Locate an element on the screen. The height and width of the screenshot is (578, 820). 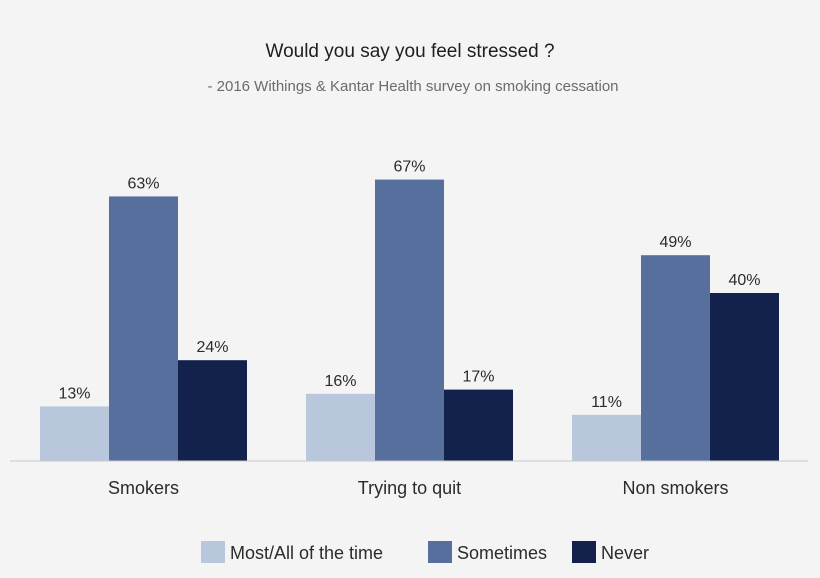
data-label-non-smokers-sometimes: 49% is located at coordinates (675, 242).